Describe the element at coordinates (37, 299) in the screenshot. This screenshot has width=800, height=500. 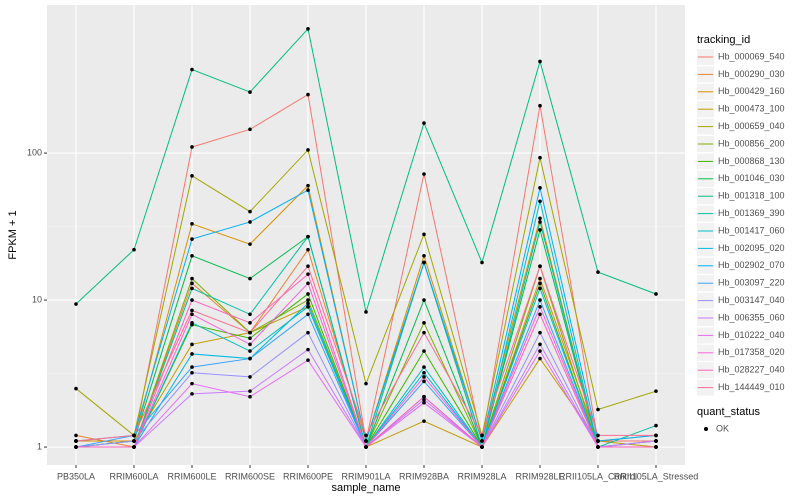
I see `y-tick-label: 10` at that location.